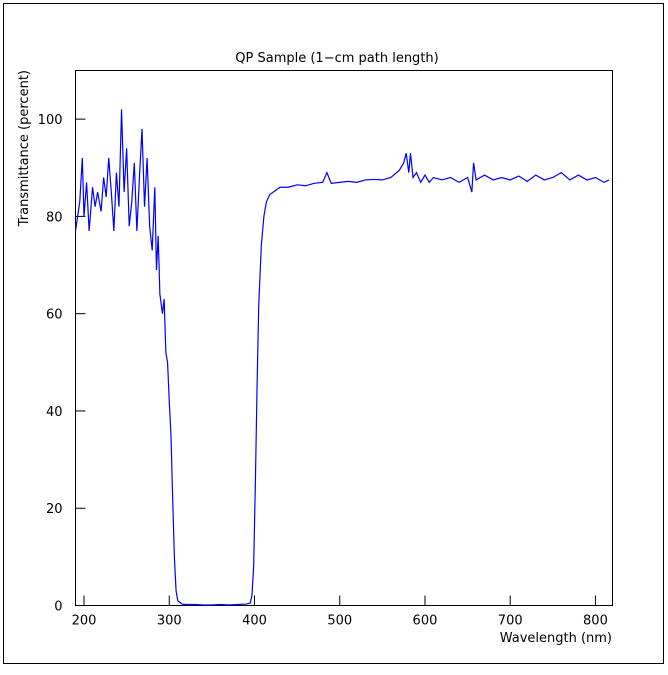  I want to click on x-tick-label: 200, so click(84, 621).